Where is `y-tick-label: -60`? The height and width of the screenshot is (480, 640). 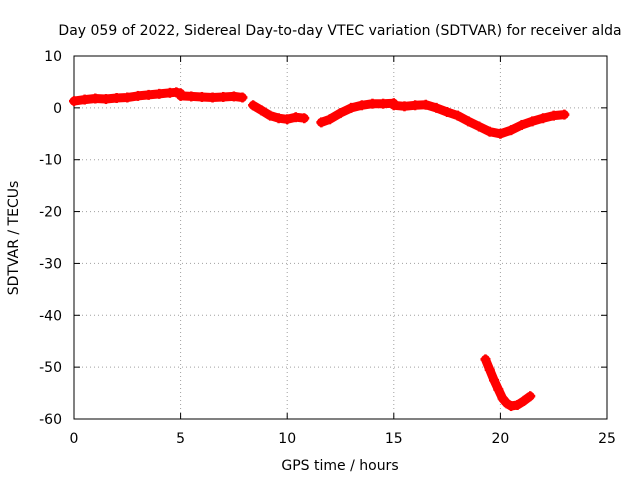
y-tick-label: -60 is located at coordinates (50, 420).